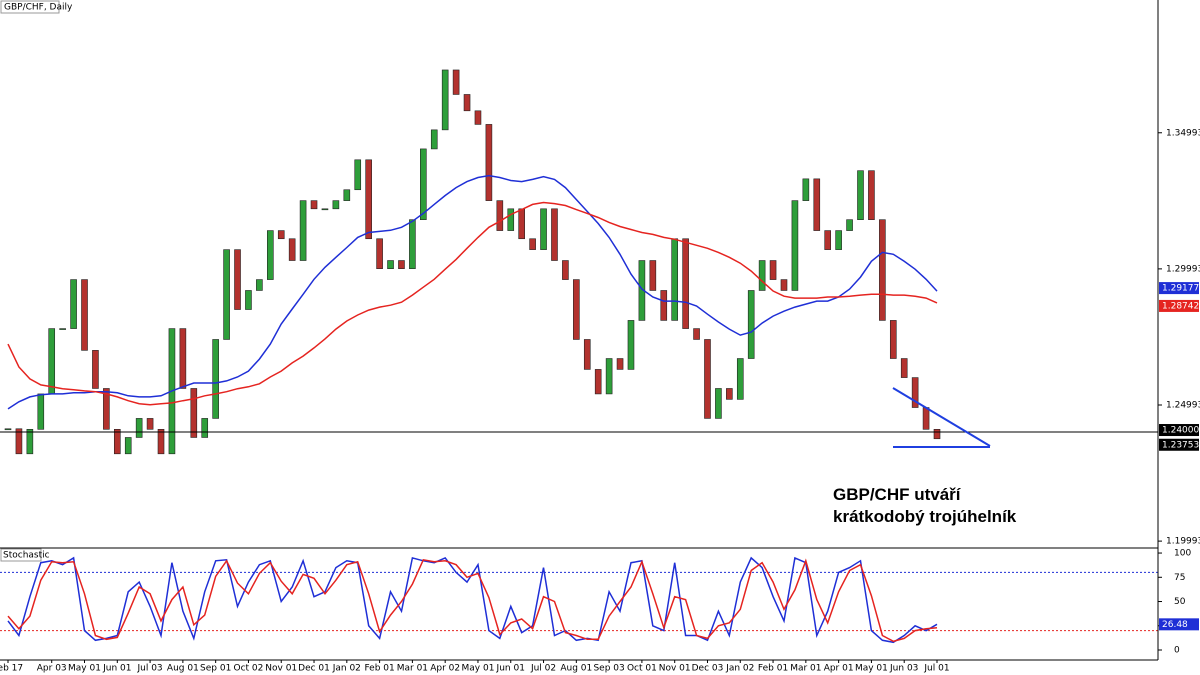 The image size is (1200, 675). What do you see at coordinates (38, 8) in the screenshot?
I see `chart-title: GBP/CHF, Daily` at bounding box center [38, 8].